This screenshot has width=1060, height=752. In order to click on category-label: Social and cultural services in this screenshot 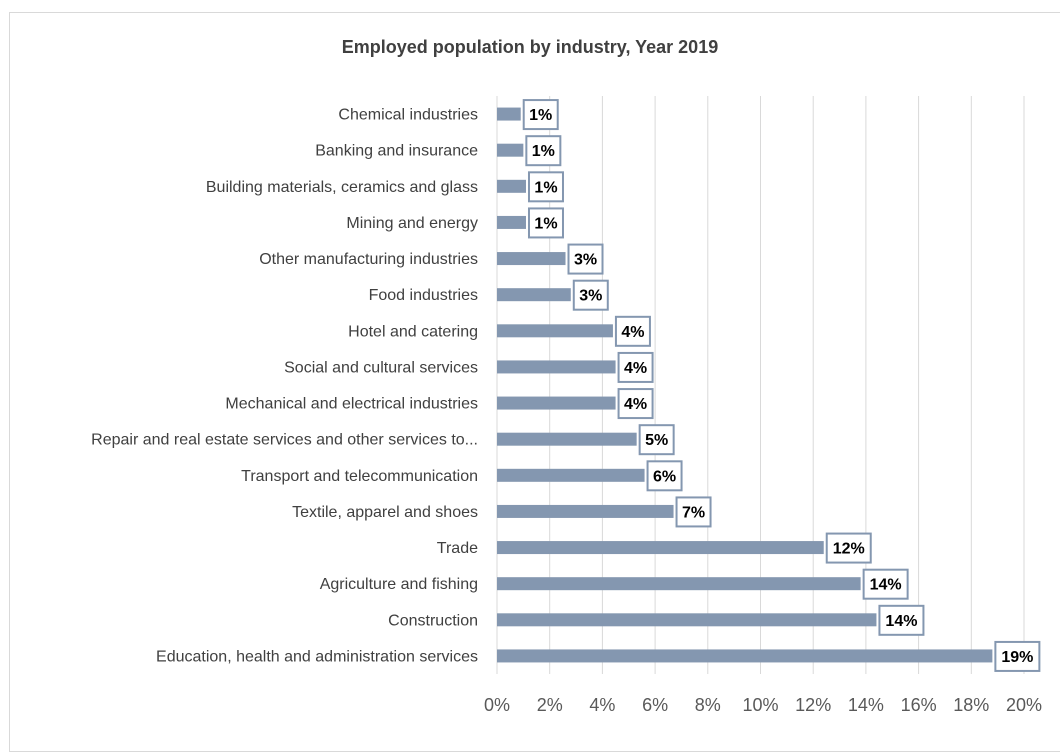, I will do `click(381, 367)`.